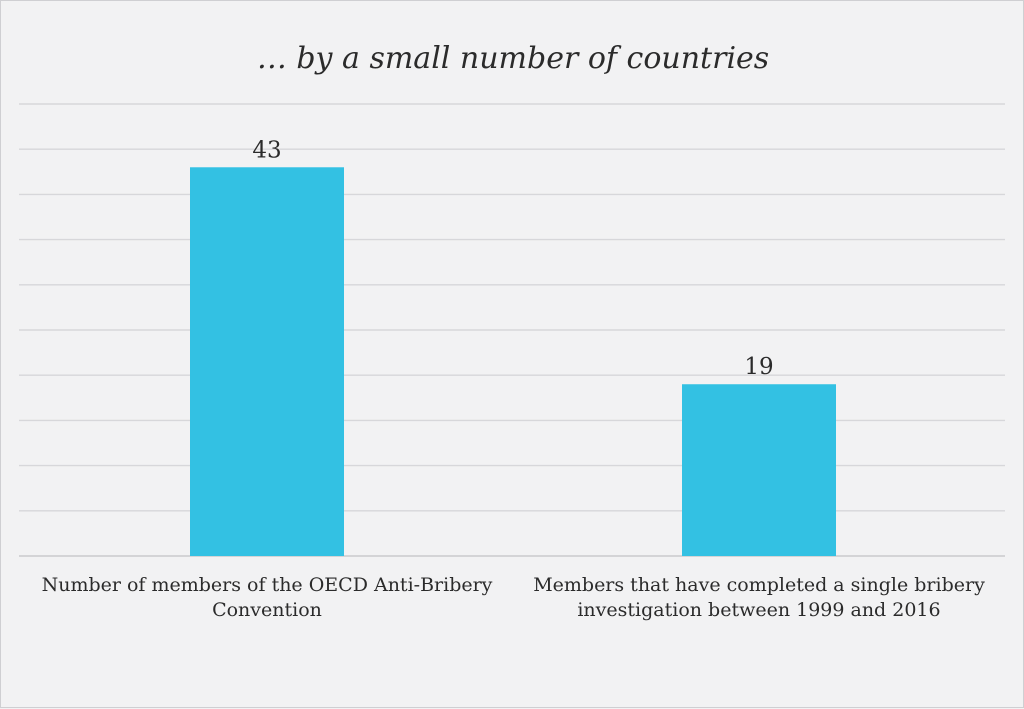 This screenshot has height=709, width=1024. I want to click on value-label-1: 19, so click(758, 367).